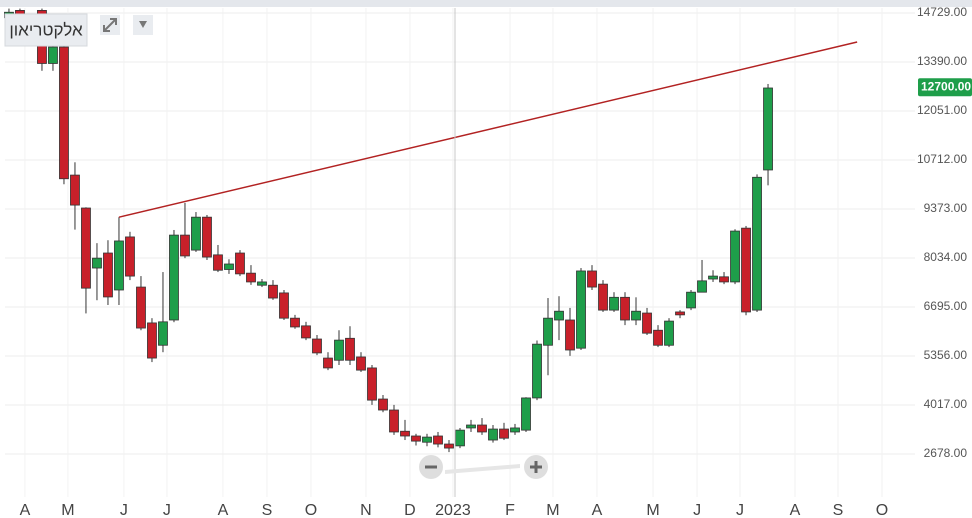 This screenshot has height=518, width=972. I want to click on top-band, so click(486, 3).